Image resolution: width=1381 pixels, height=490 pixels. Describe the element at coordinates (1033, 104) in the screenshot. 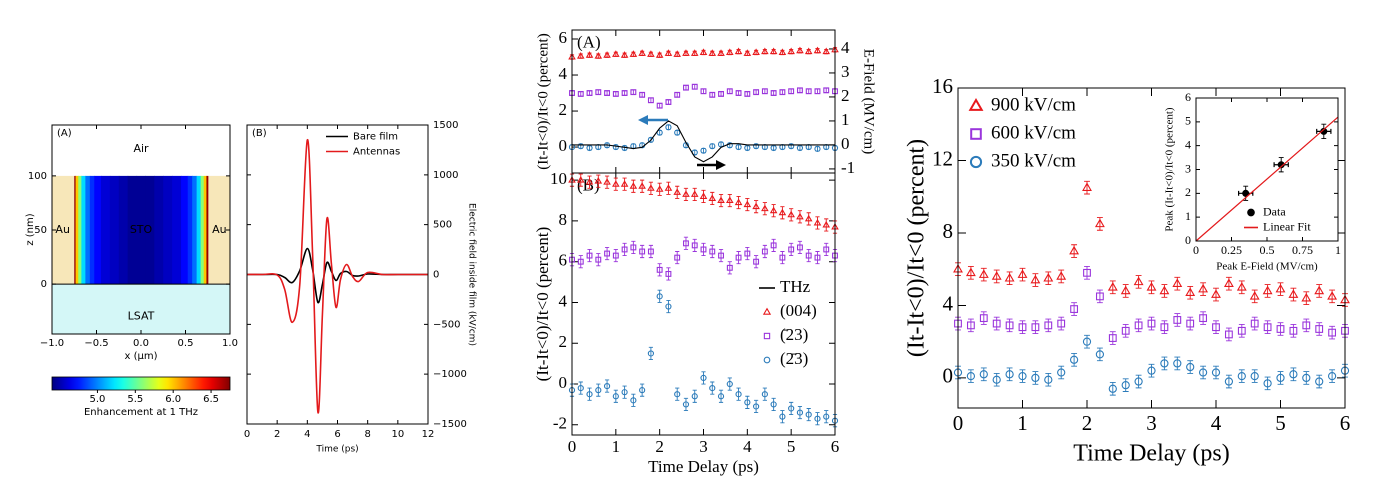

I see `legend-label: 900 kV/cm` at that location.